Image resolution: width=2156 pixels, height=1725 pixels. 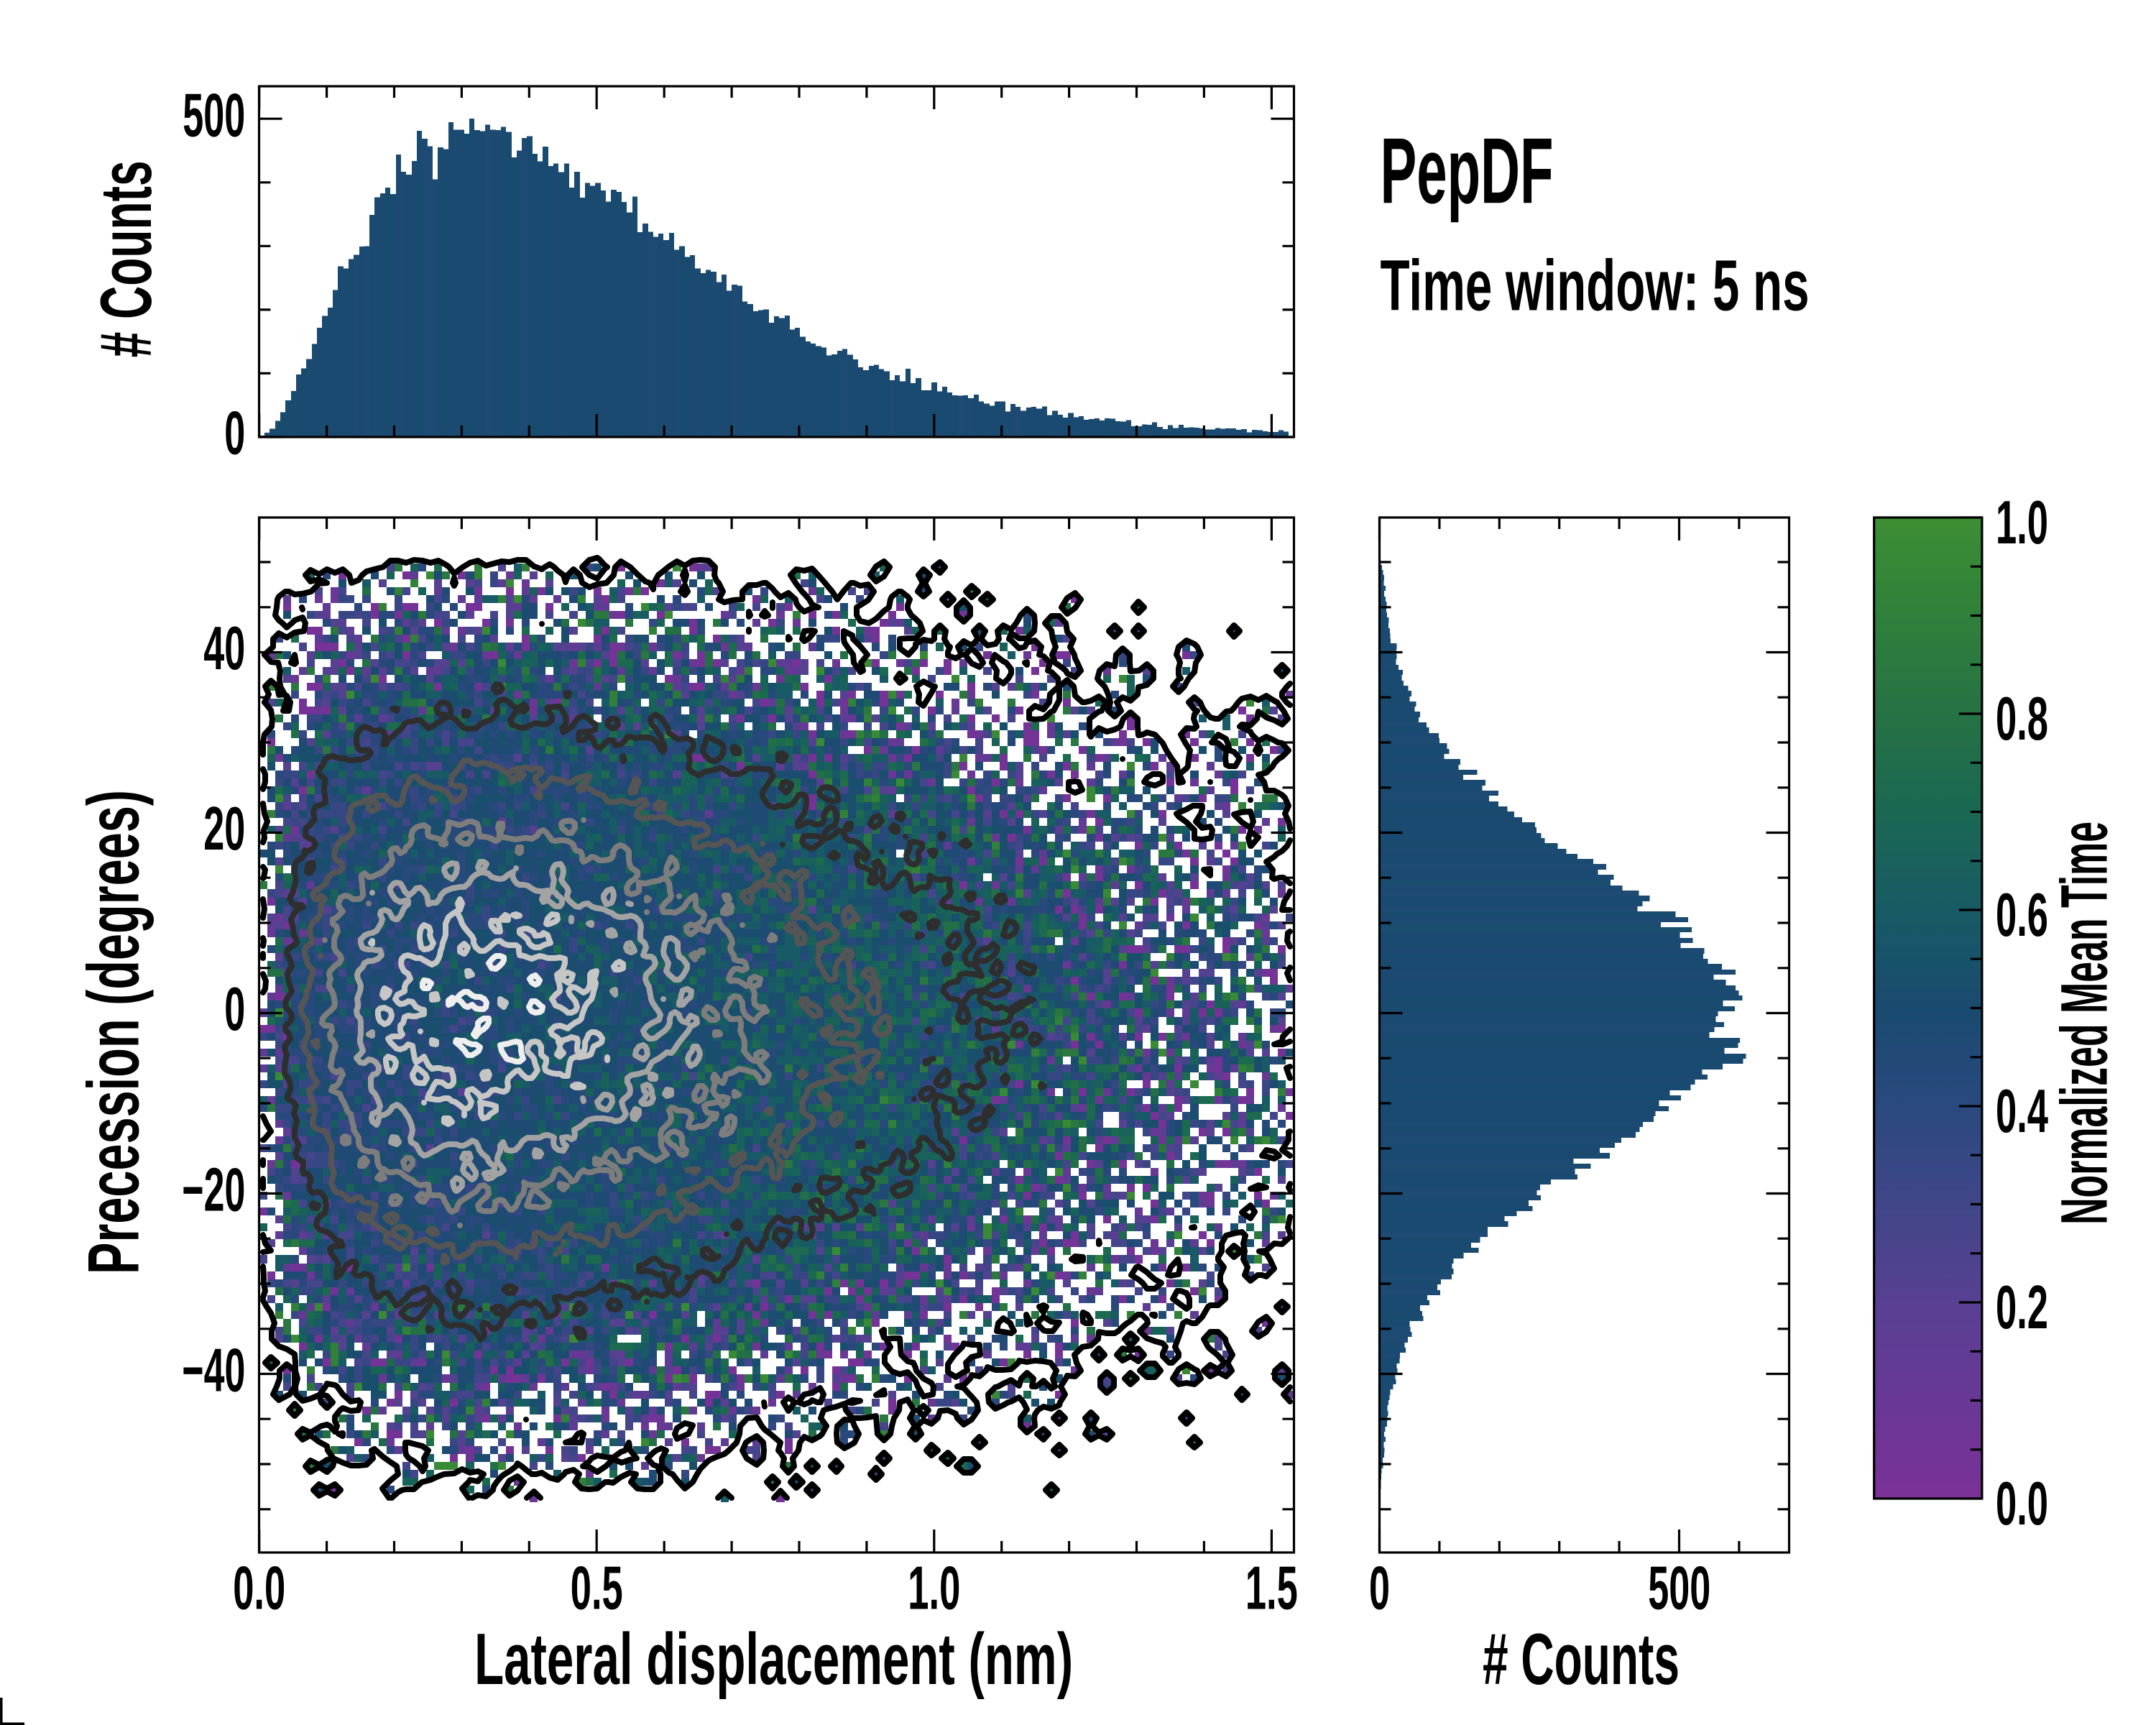 I want to click on svg-text: 40, so click(x=224, y=649).